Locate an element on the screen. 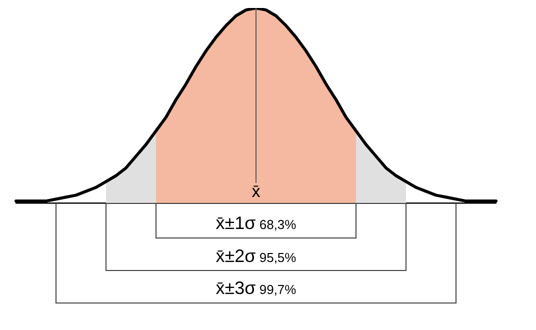 This screenshot has height=330, width=536. text: x̄±2σ 95,5% is located at coordinates (256, 256).